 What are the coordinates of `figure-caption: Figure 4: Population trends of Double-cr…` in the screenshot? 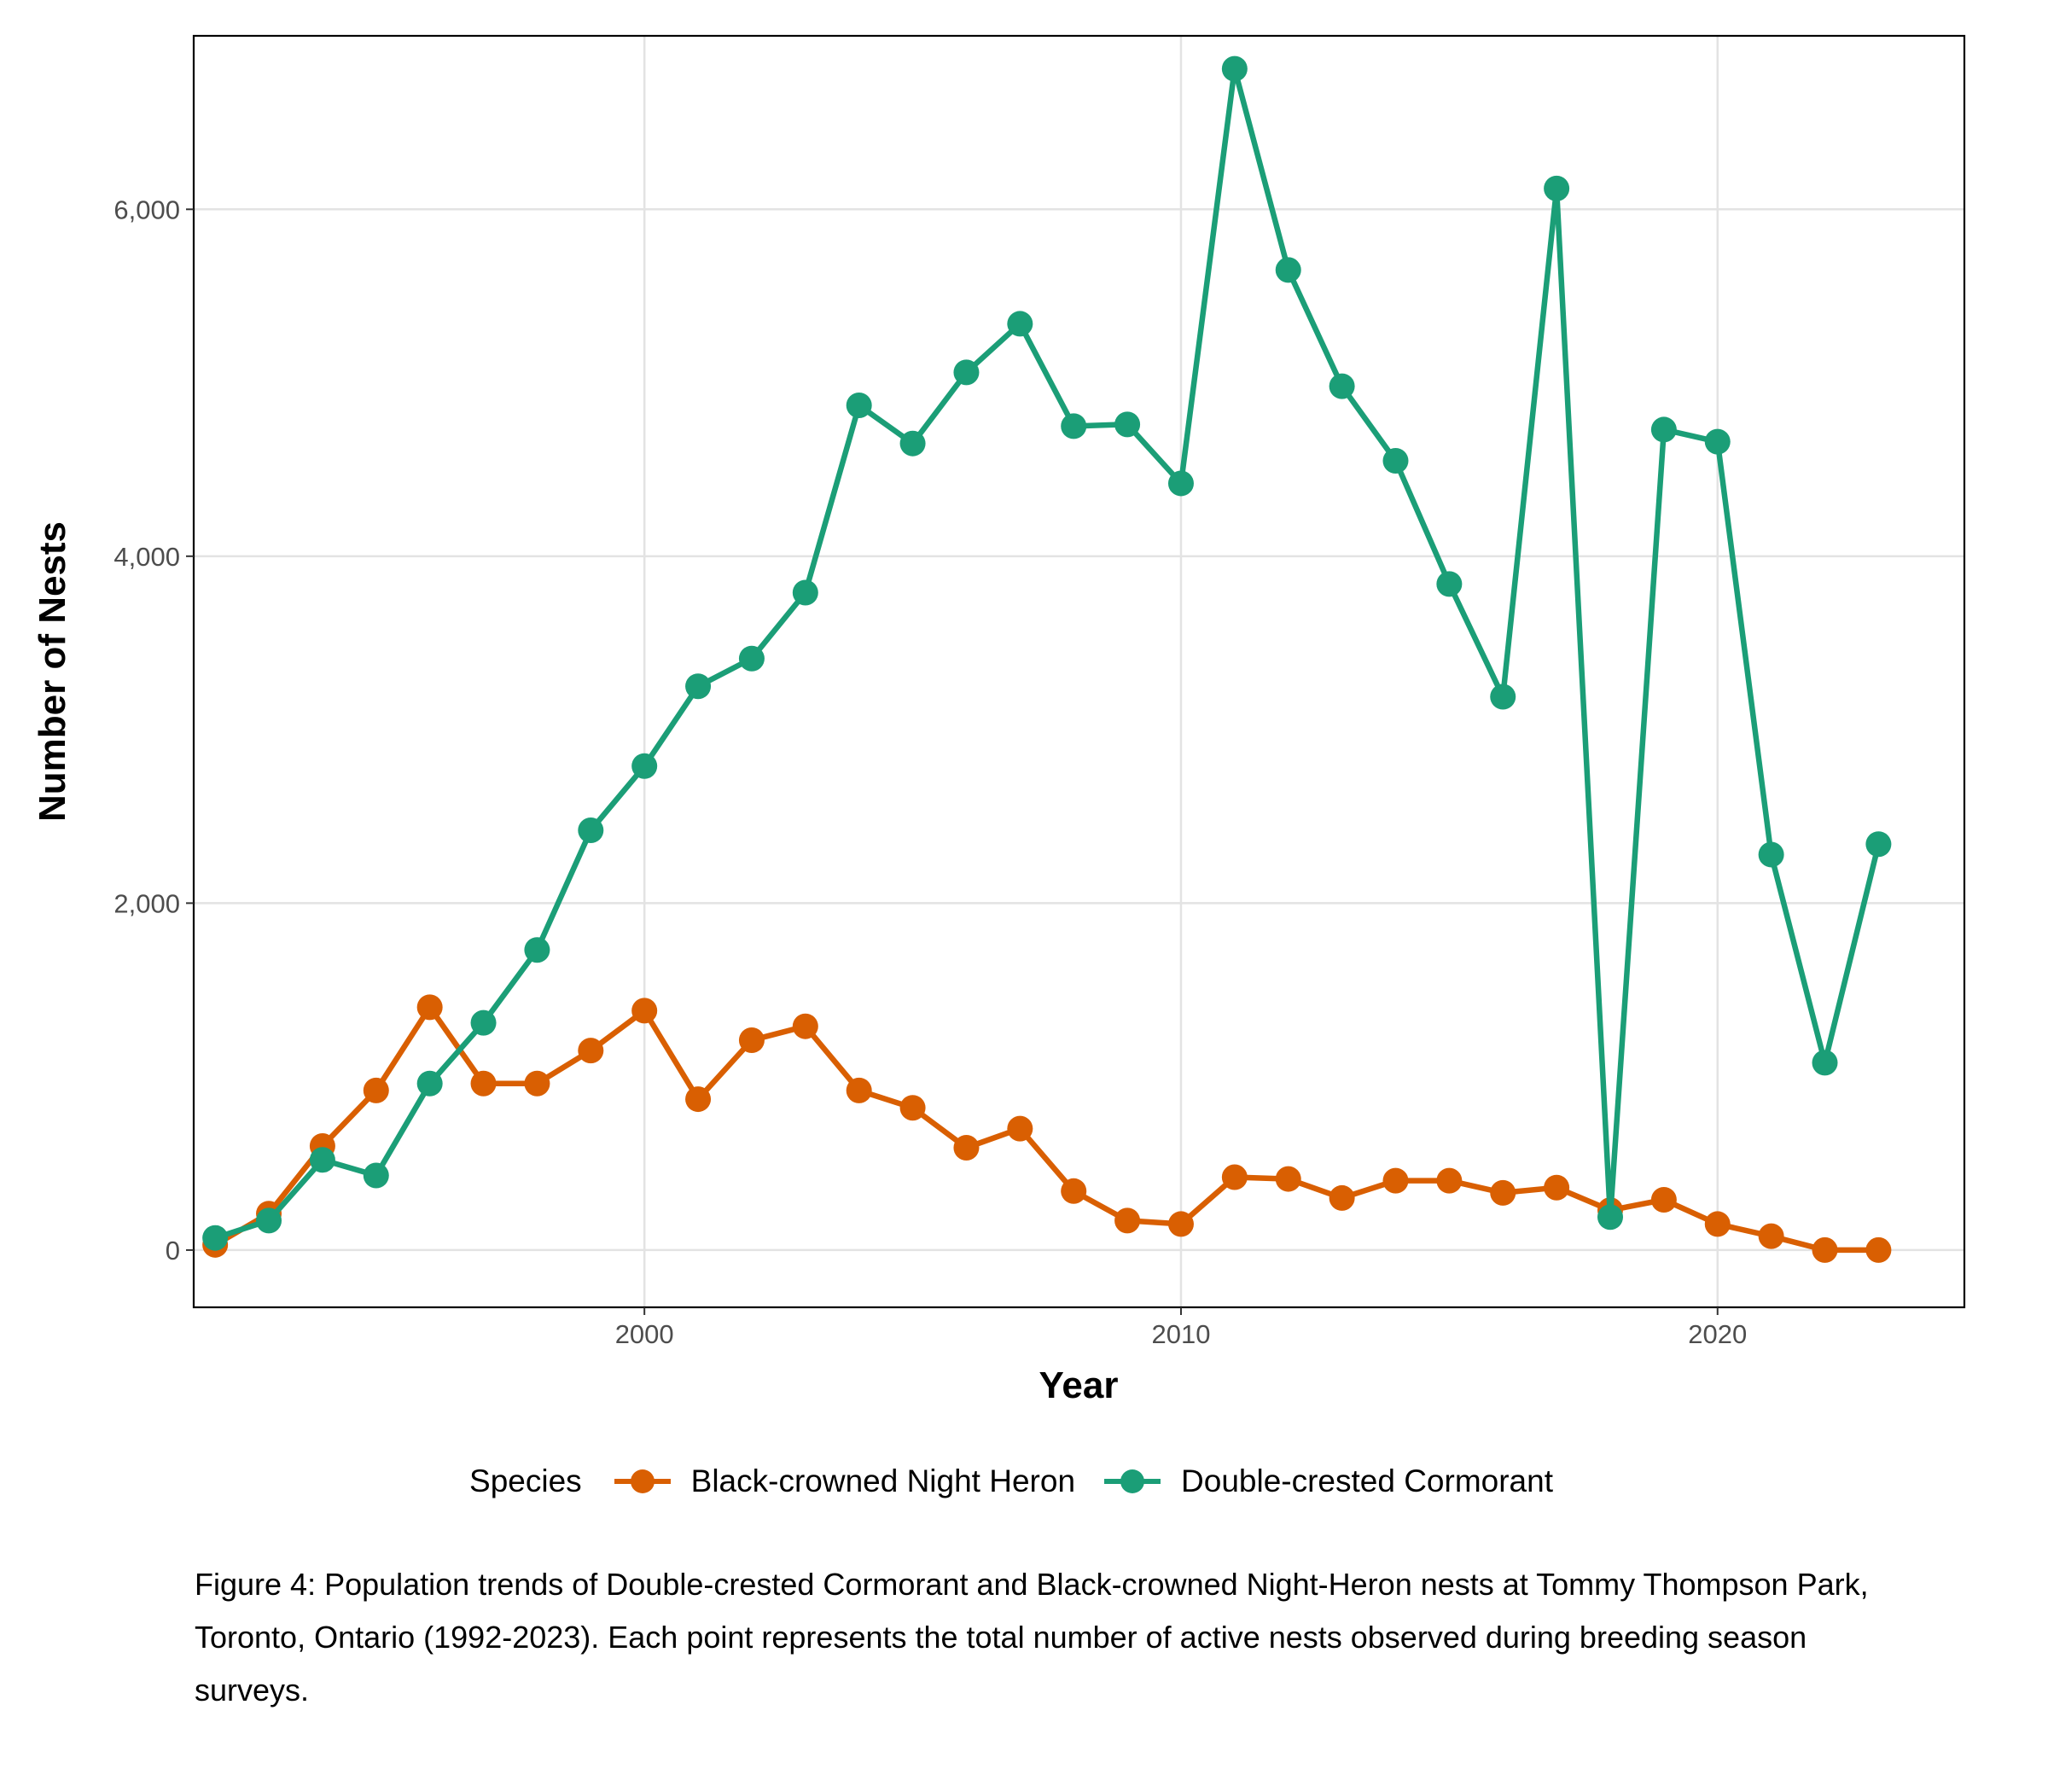 It's located at (1032, 1637).